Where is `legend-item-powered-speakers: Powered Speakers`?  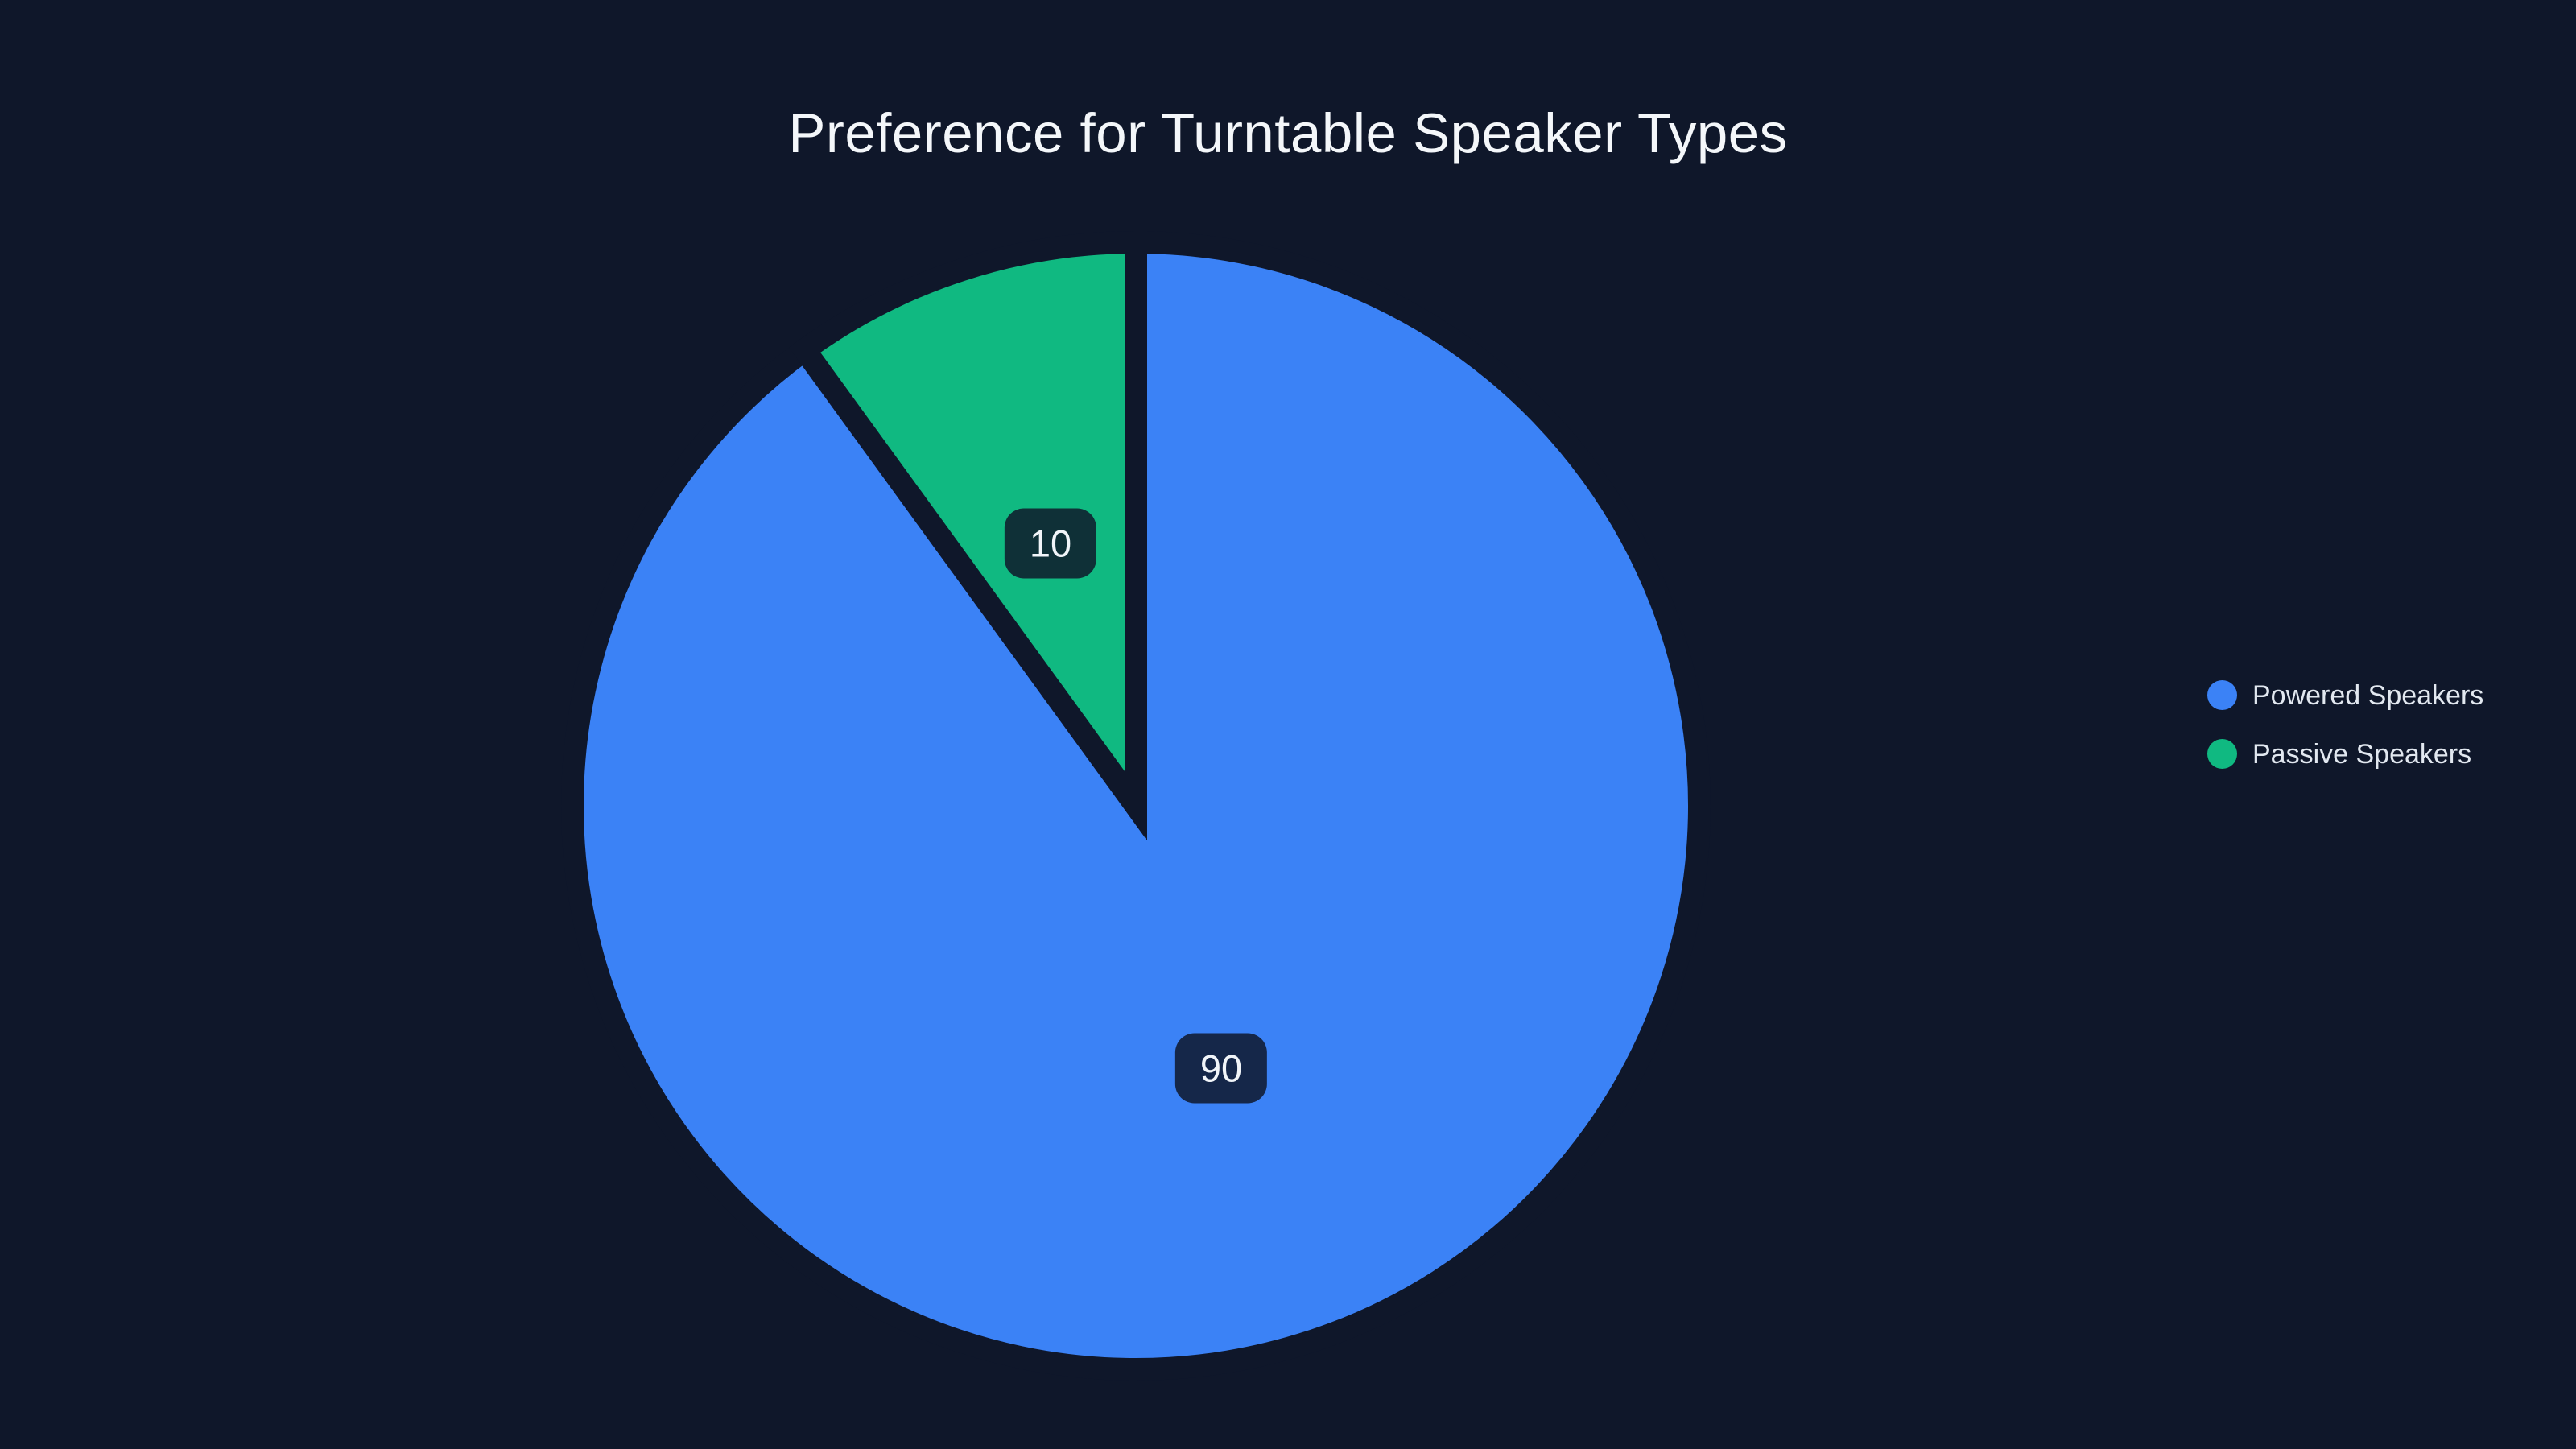 legend-item-powered-speakers: Powered Speakers is located at coordinates (2345, 695).